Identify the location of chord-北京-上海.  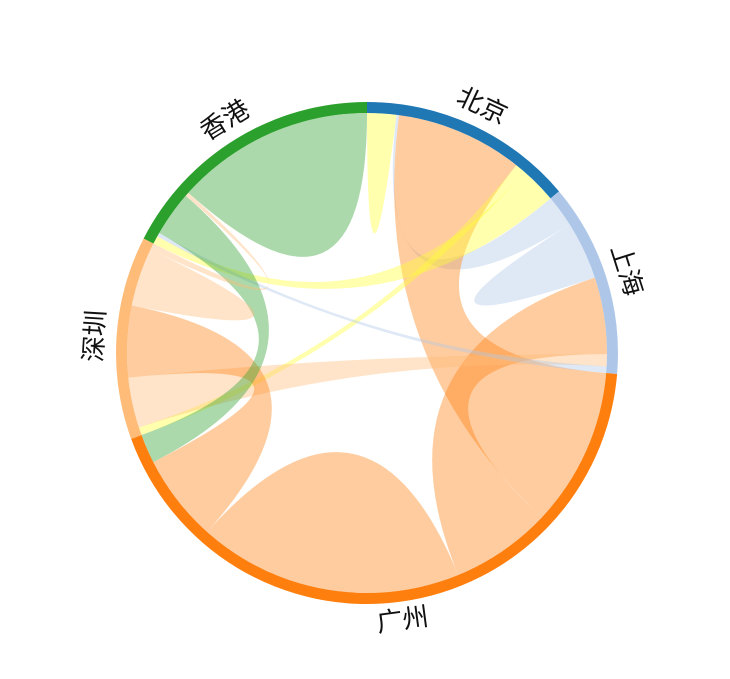
(481, 192).